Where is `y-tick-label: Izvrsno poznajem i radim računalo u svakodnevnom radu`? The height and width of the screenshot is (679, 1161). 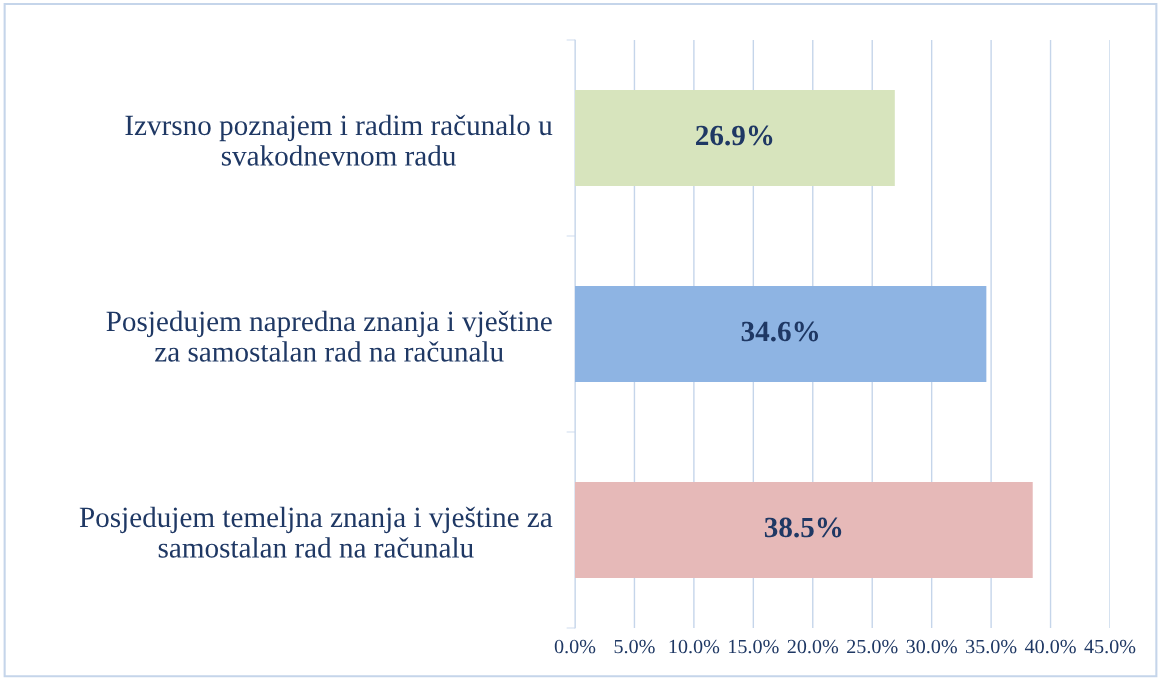 y-tick-label: Izvrsno poznajem i radim računalo u svakodnevnom radu is located at coordinates (339, 140).